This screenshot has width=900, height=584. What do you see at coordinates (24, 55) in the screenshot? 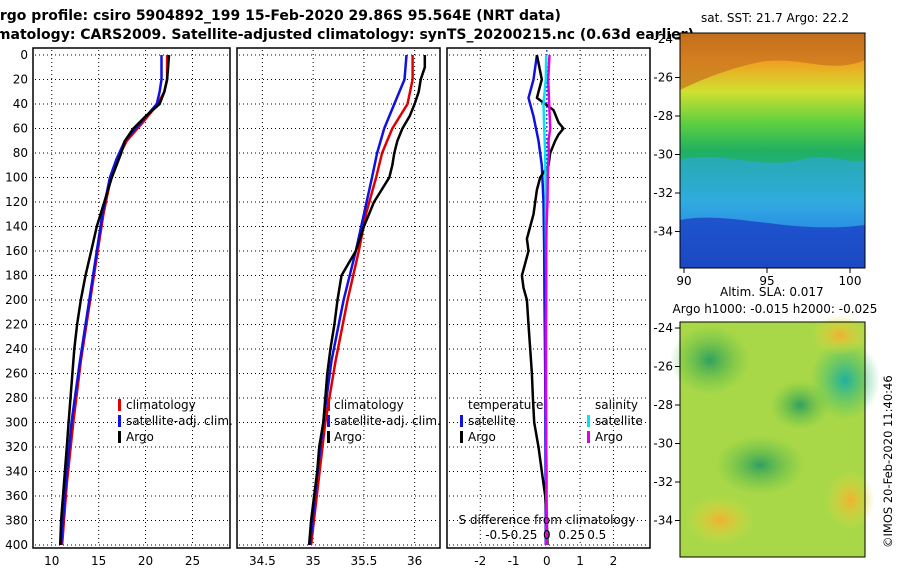
I see `depth-tick-label: 0` at bounding box center [24, 55].